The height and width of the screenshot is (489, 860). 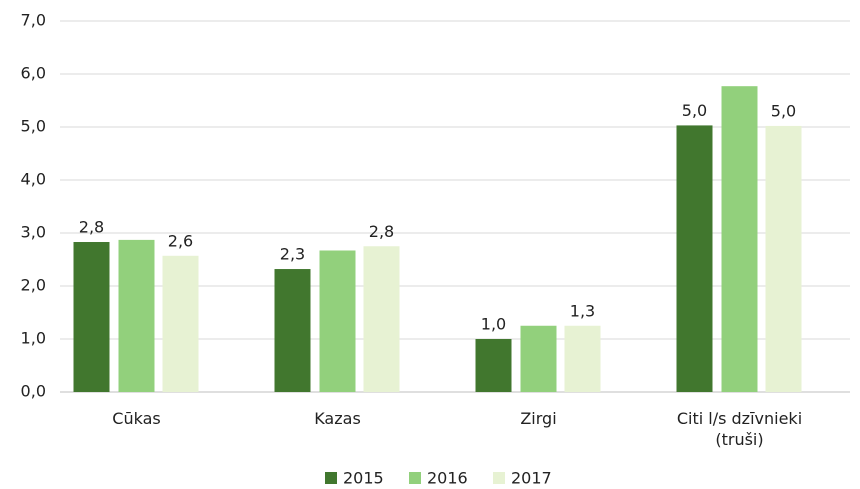 I want to click on y-tick-label: 5,0, so click(x=33, y=126).